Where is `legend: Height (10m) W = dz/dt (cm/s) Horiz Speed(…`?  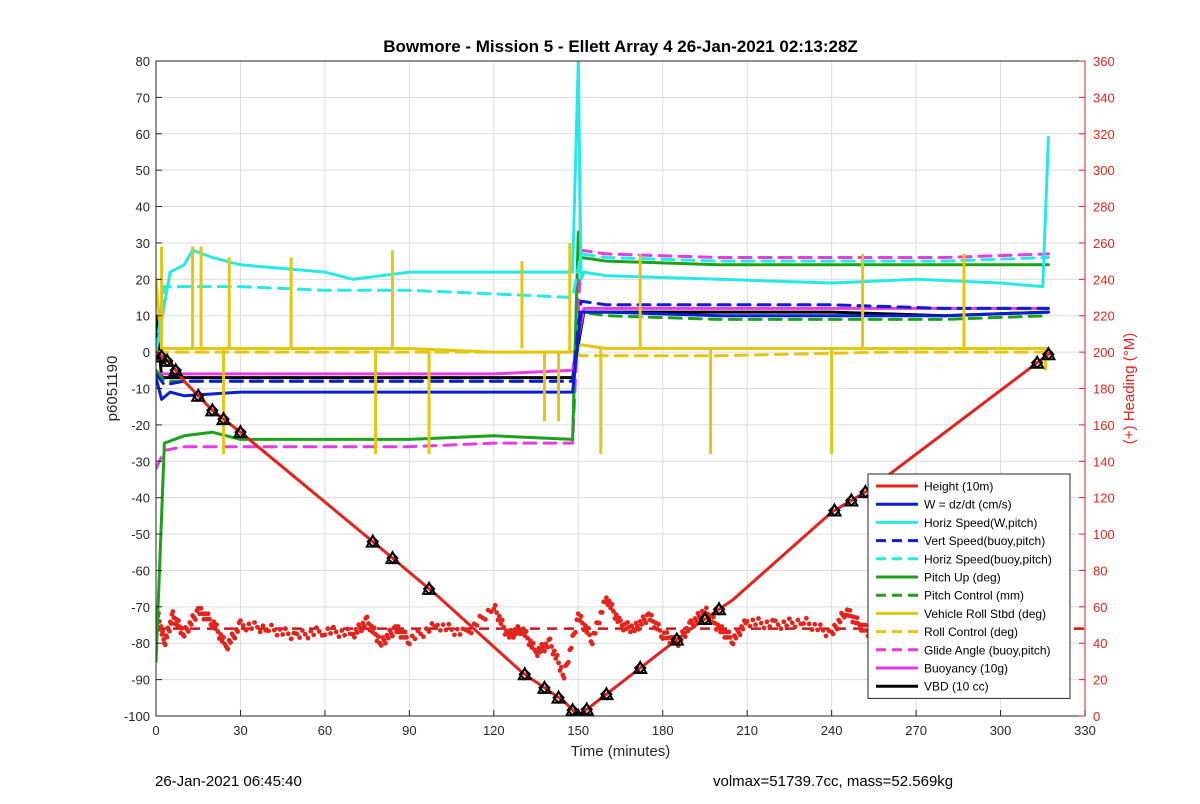 legend: Height (10m) W = dz/dt (cm/s) Horiz Speed(… is located at coordinates (969, 586).